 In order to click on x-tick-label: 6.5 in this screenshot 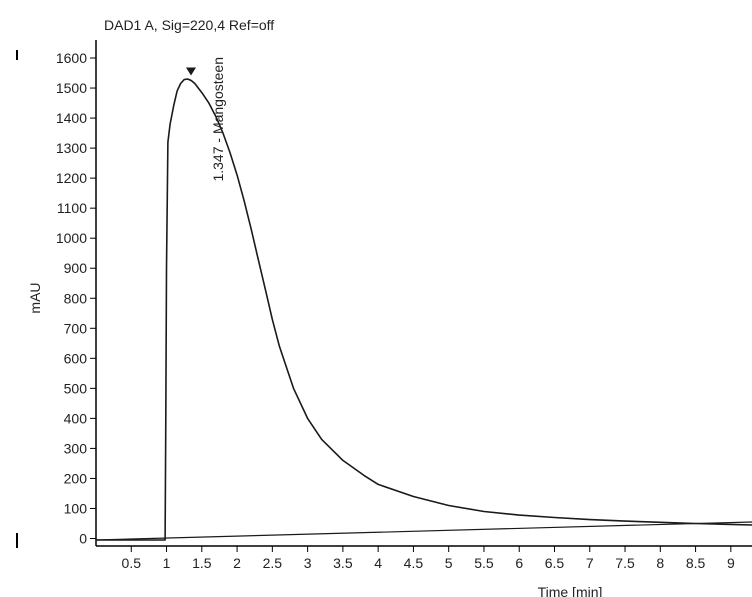, I will do `click(555, 563)`.